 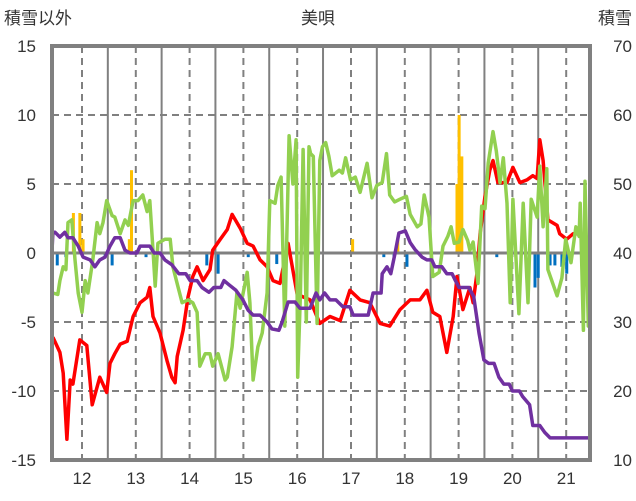 What do you see at coordinates (566, 478) in the screenshot?
I see `x-tick-label: 21` at bounding box center [566, 478].